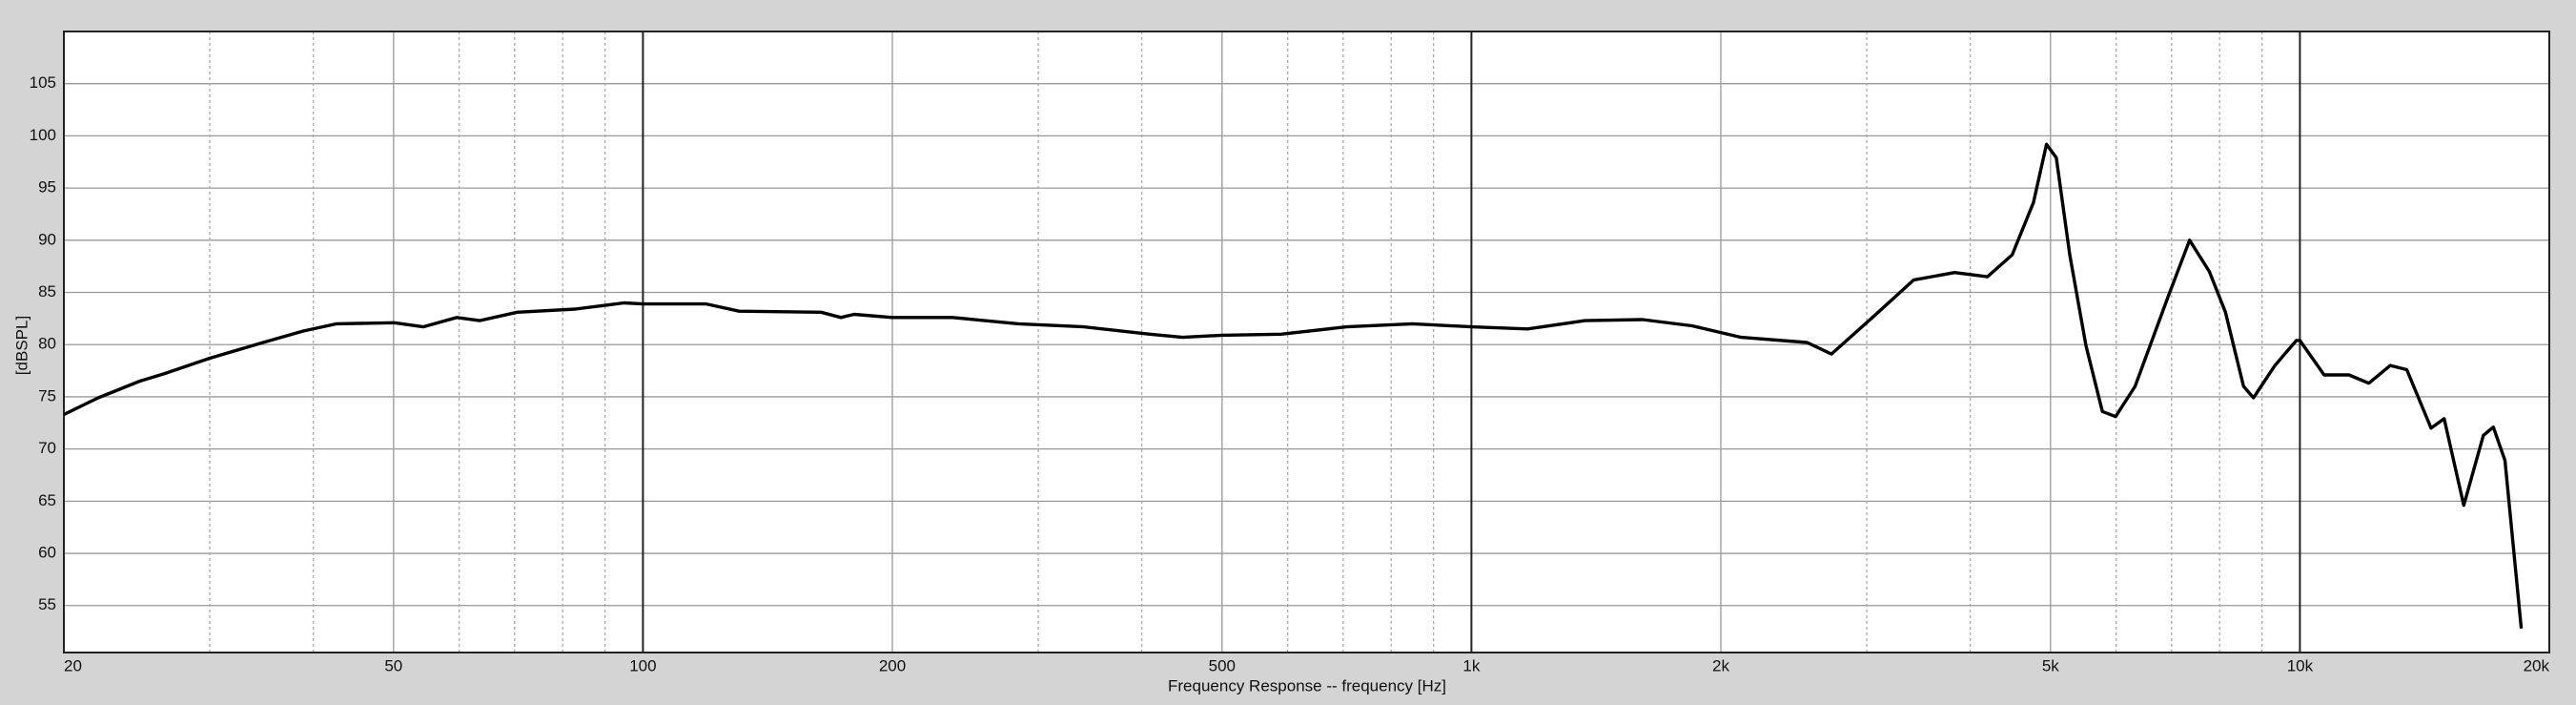  Describe the element at coordinates (2050, 665) in the screenshot. I see `x-tick-label: 5k` at that location.